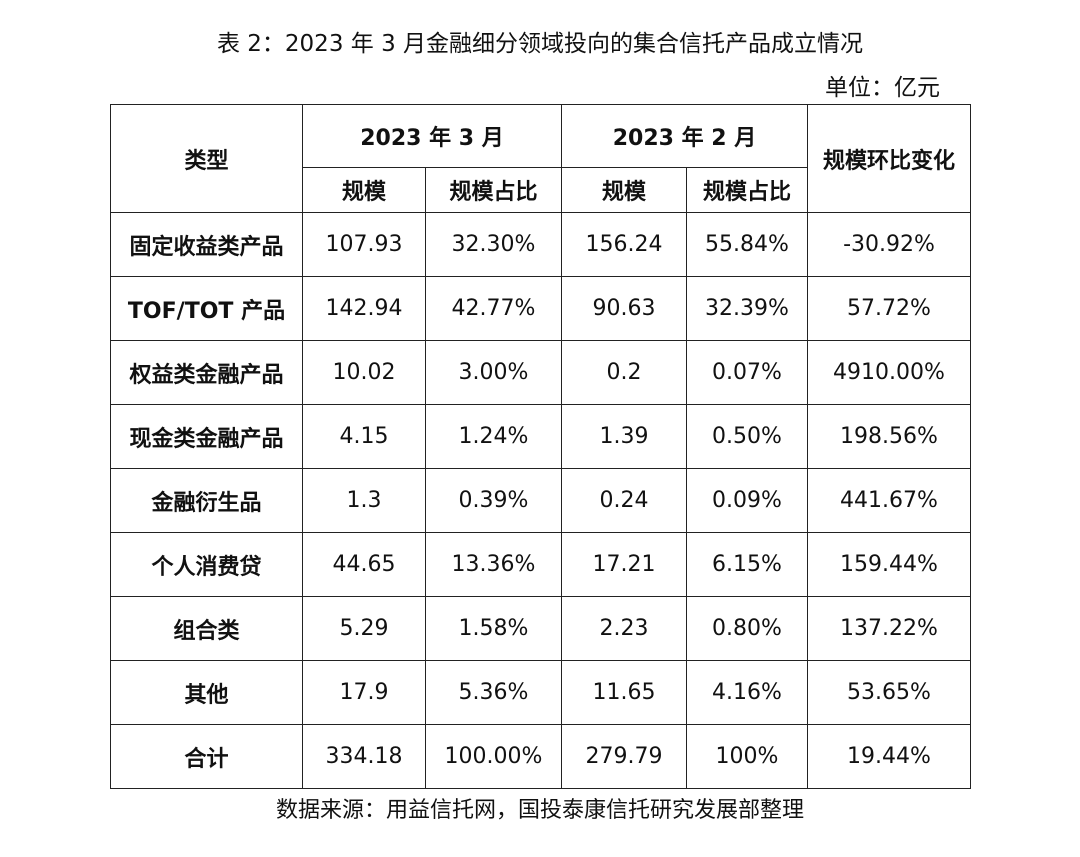  Describe the element at coordinates (889, 500) in the screenshot. I see `change-cell: 441.67%` at that location.